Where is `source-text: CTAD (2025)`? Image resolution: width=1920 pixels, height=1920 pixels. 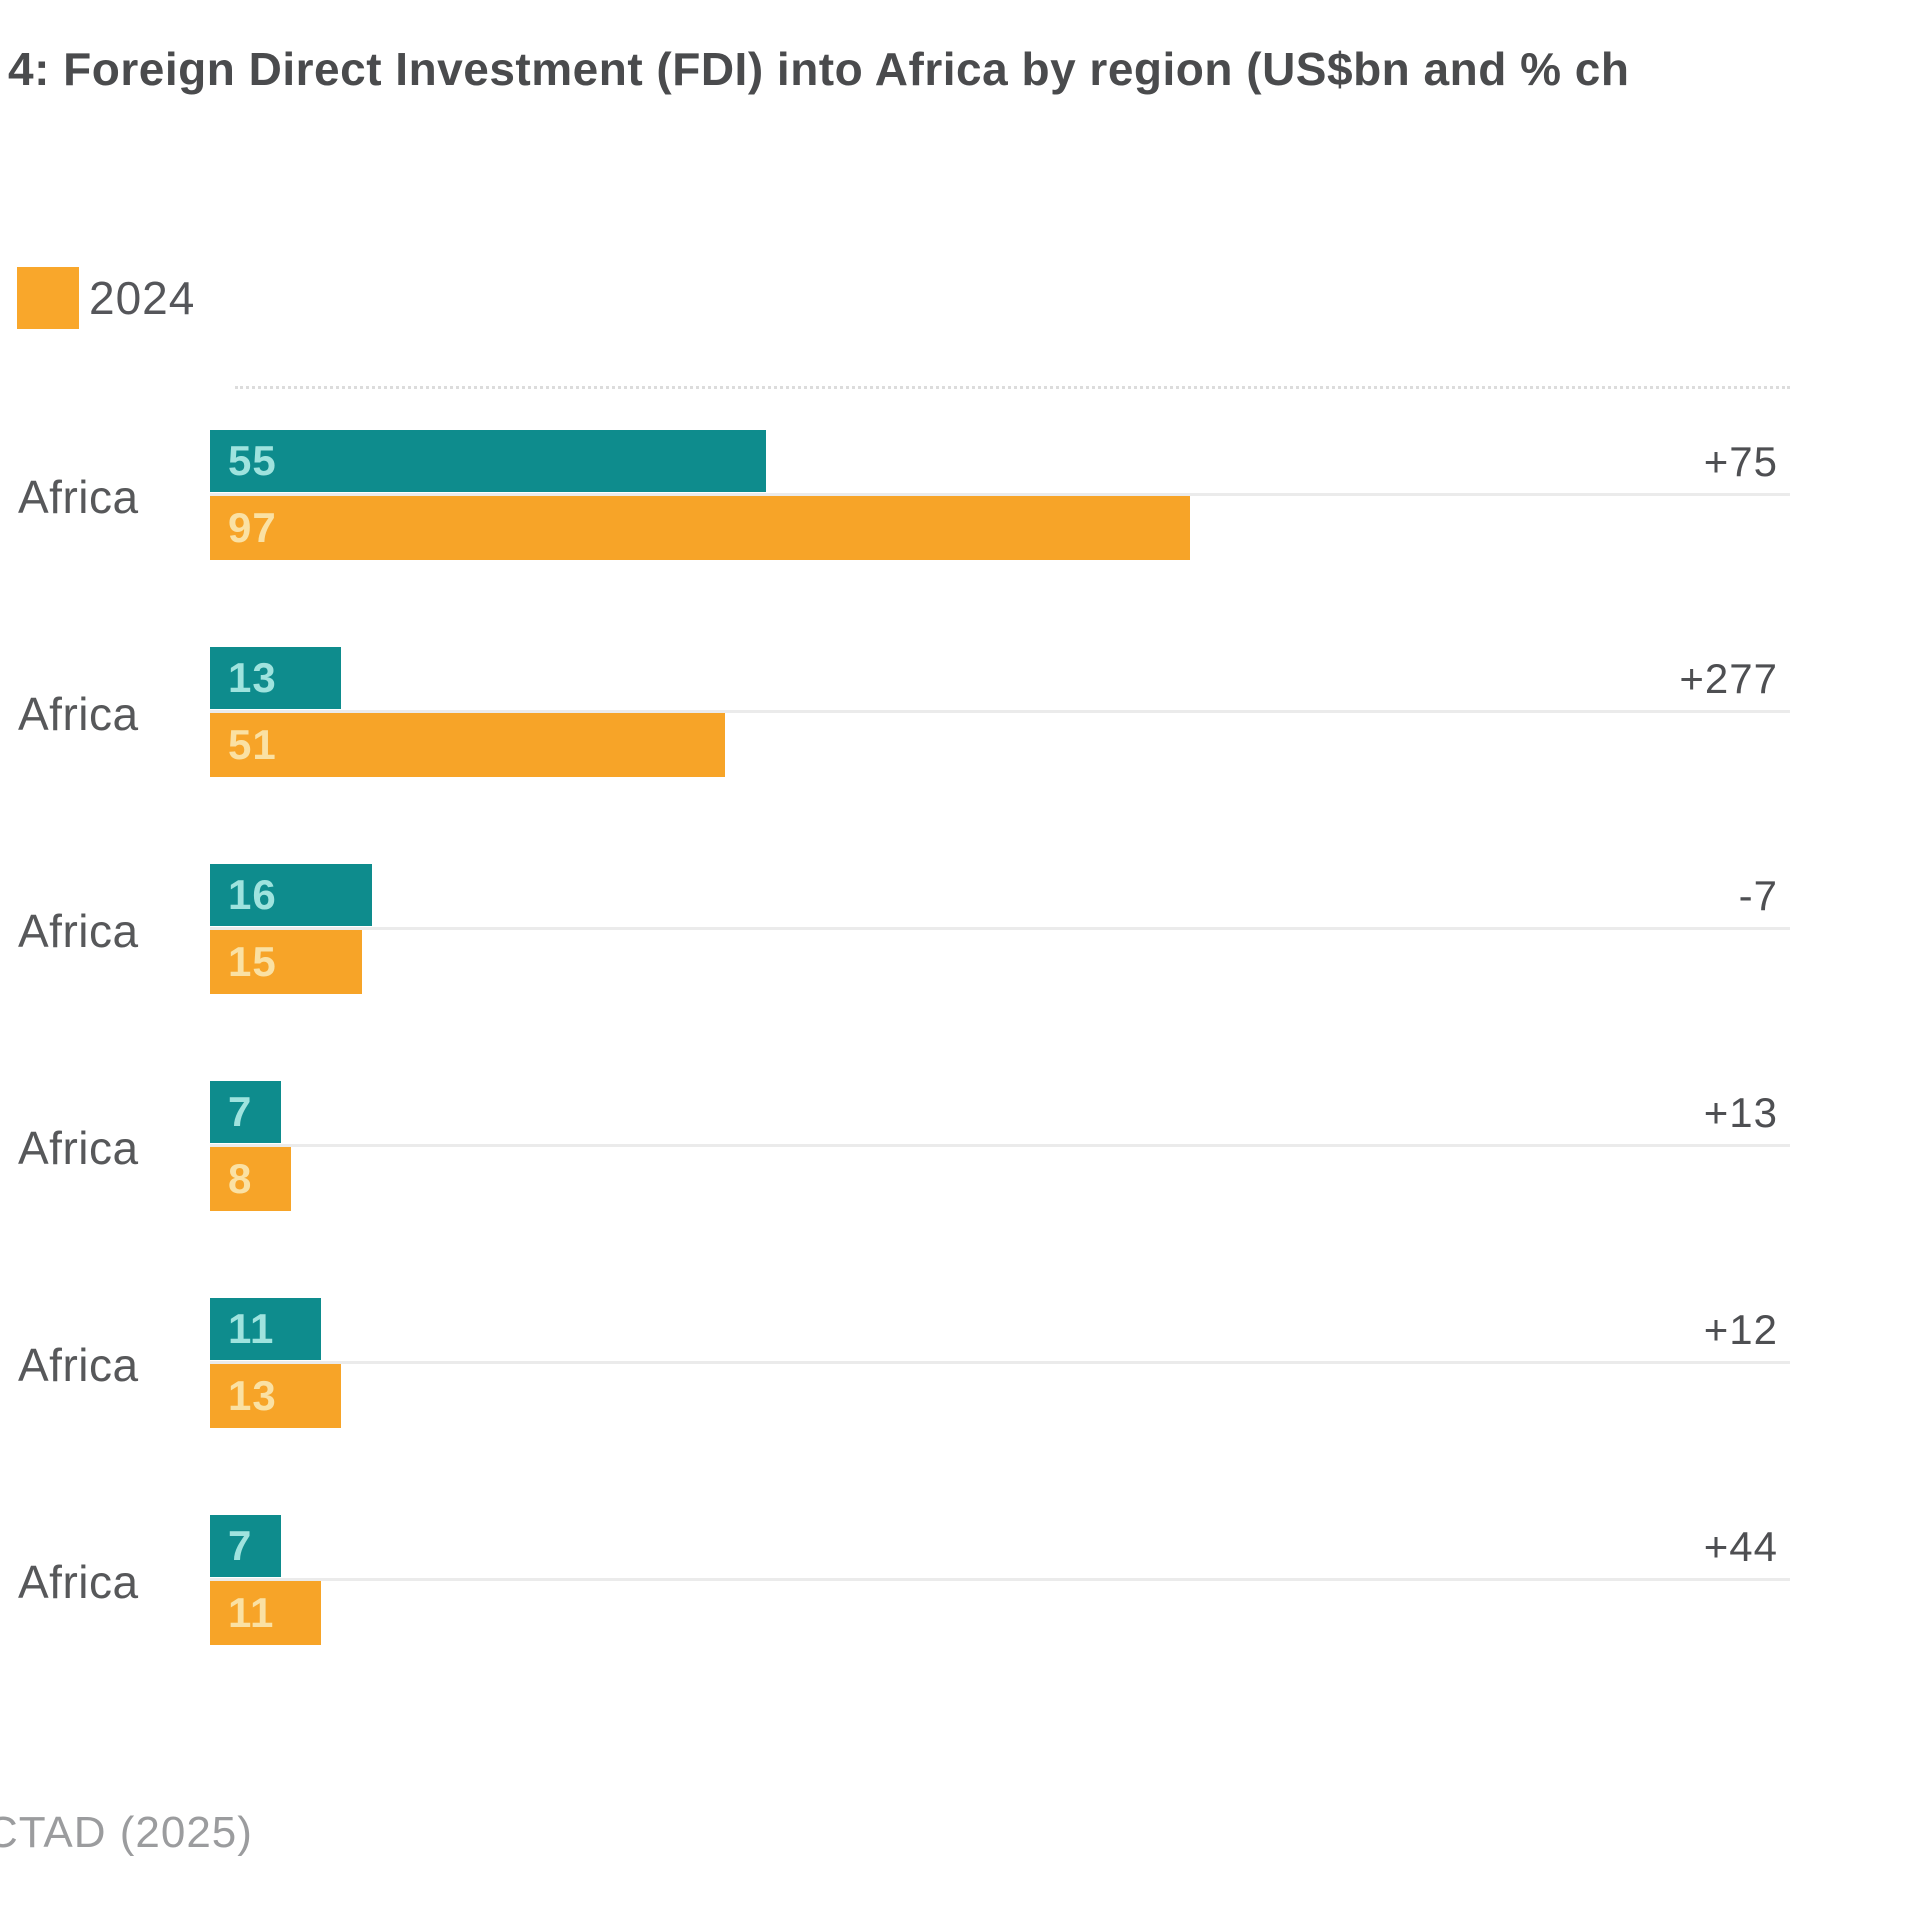
source-text: CTAD (2025) is located at coordinates (126, 1832).